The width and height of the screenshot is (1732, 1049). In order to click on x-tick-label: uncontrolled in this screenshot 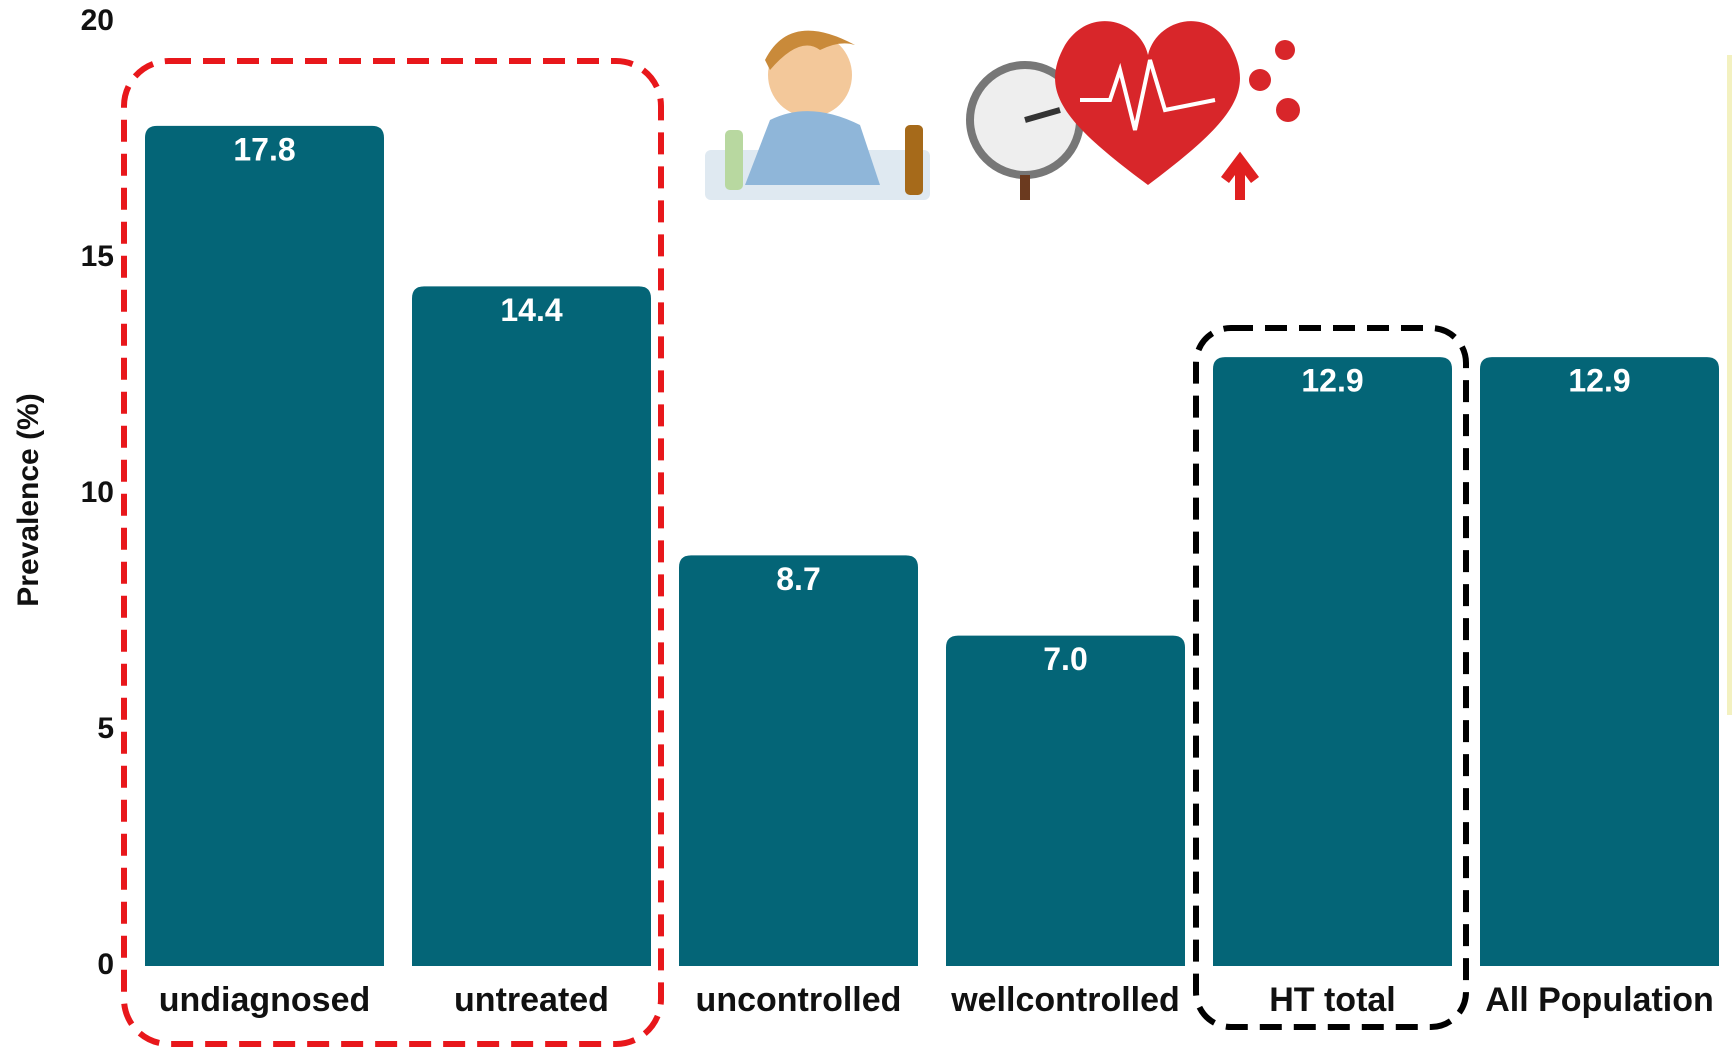, I will do `click(799, 1000)`.